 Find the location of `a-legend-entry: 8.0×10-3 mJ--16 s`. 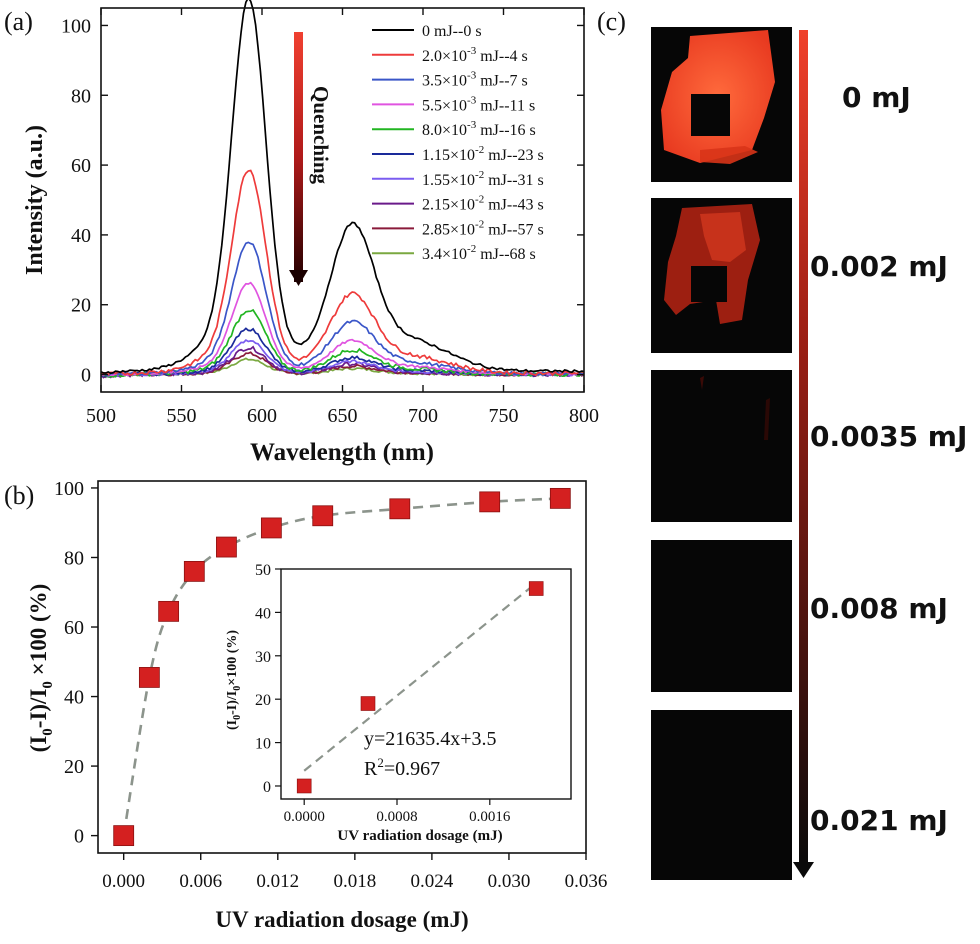

a-legend-entry: 8.0×10-3 mJ--16 s is located at coordinates (479, 129).